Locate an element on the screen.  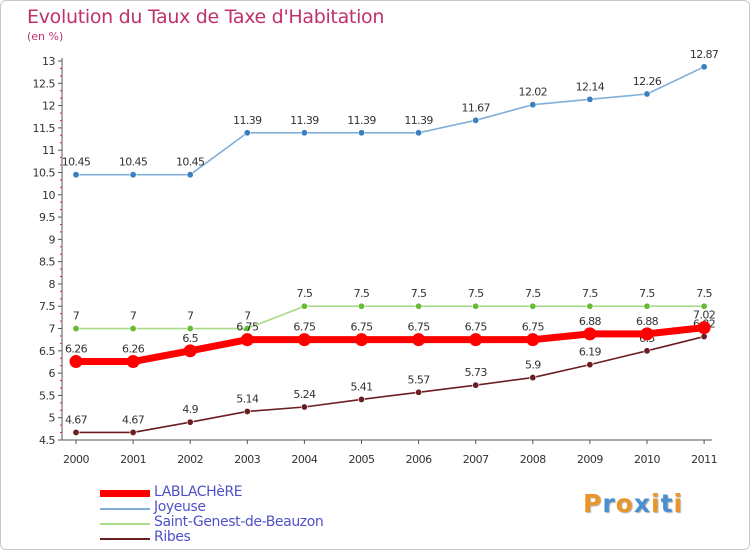
chart-title: Evolution du Taux de Taxe d'Habitation is located at coordinates (206, 17).